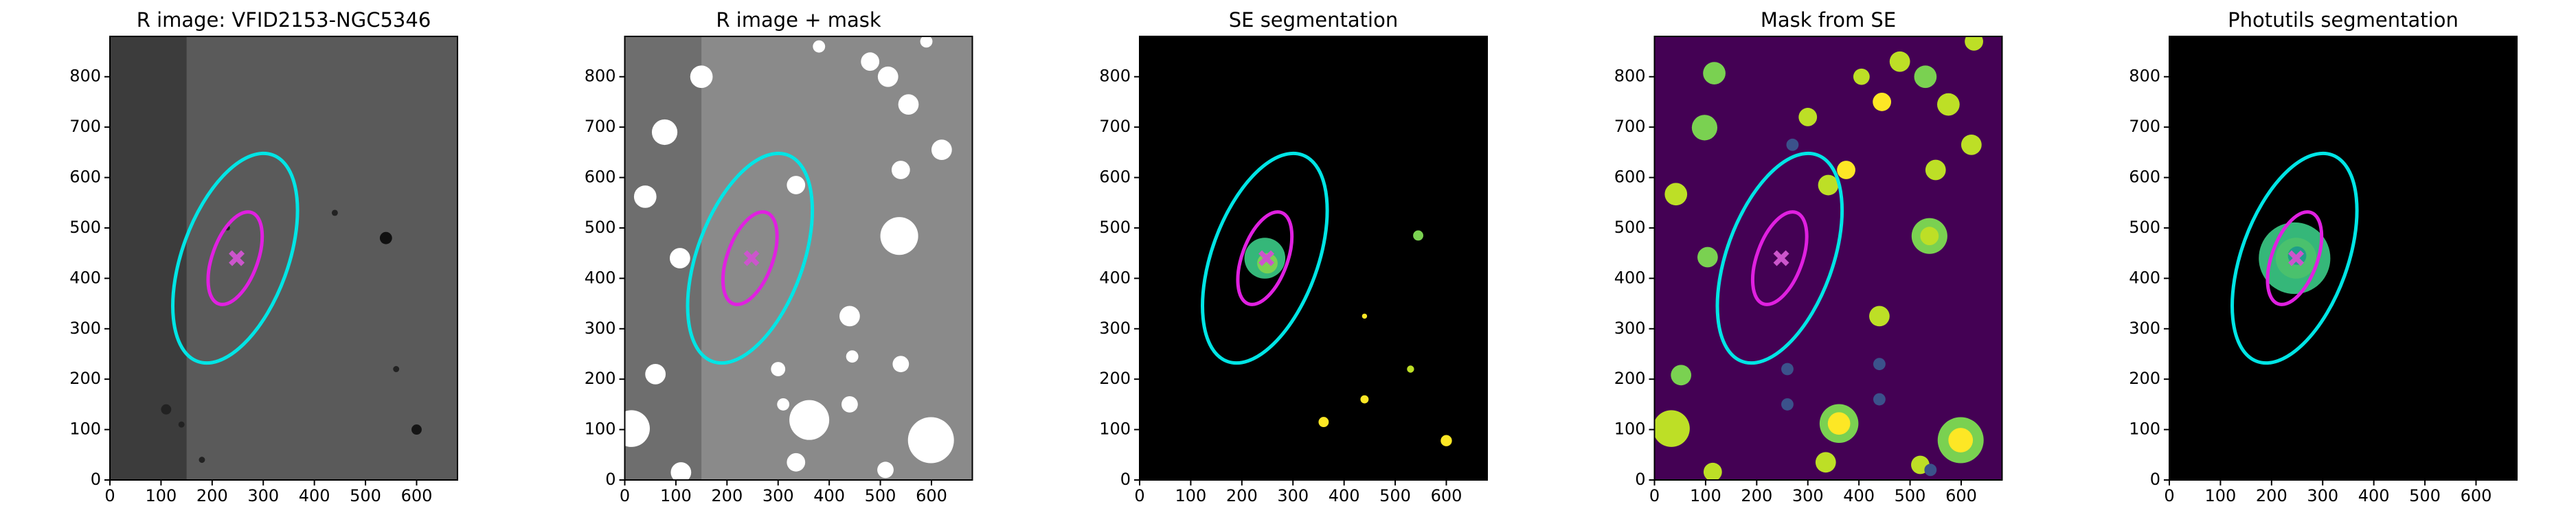 The height and width of the screenshot is (515, 2576). Describe the element at coordinates (1828, 20) in the screenshot. I see `panel-title: Mask from SE` at that location.